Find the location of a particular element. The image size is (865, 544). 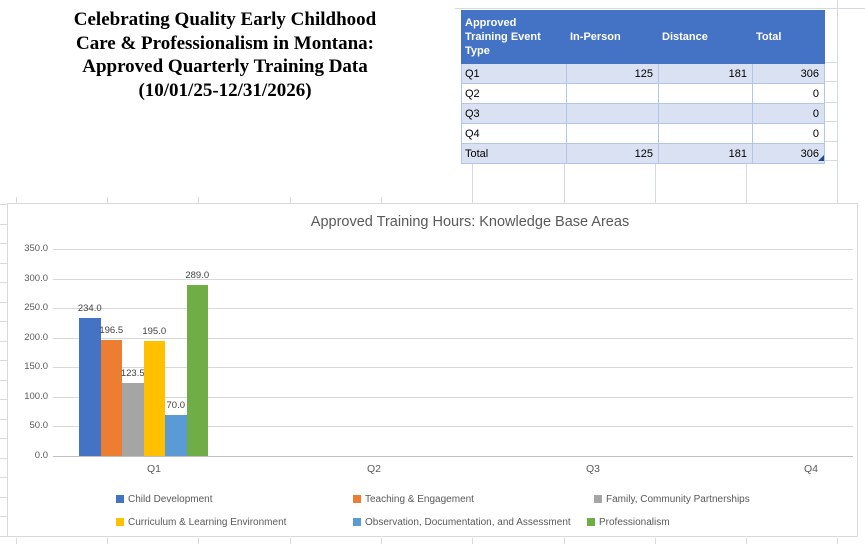

table-cell: Q1 is located at coordinates (514, 73).